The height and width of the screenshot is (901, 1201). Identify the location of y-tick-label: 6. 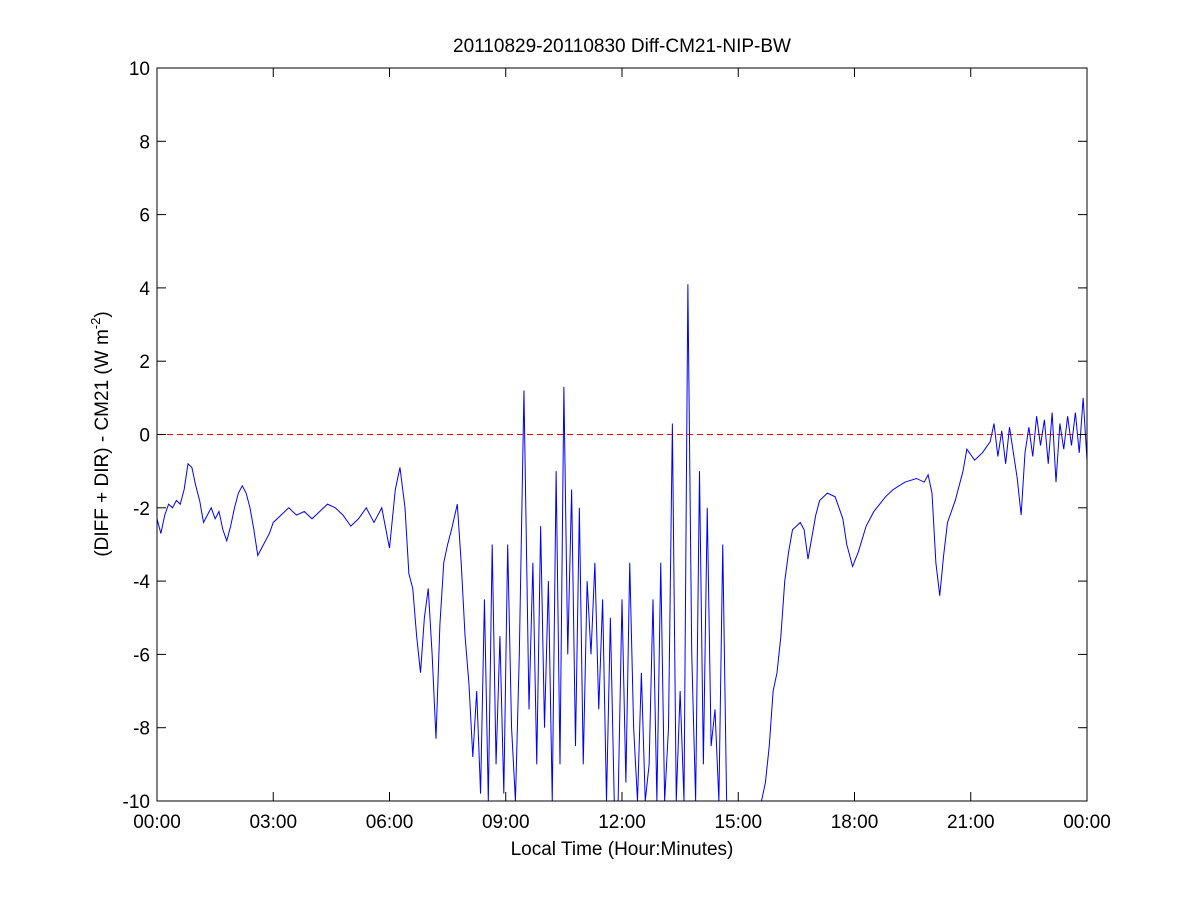
(144, 216).